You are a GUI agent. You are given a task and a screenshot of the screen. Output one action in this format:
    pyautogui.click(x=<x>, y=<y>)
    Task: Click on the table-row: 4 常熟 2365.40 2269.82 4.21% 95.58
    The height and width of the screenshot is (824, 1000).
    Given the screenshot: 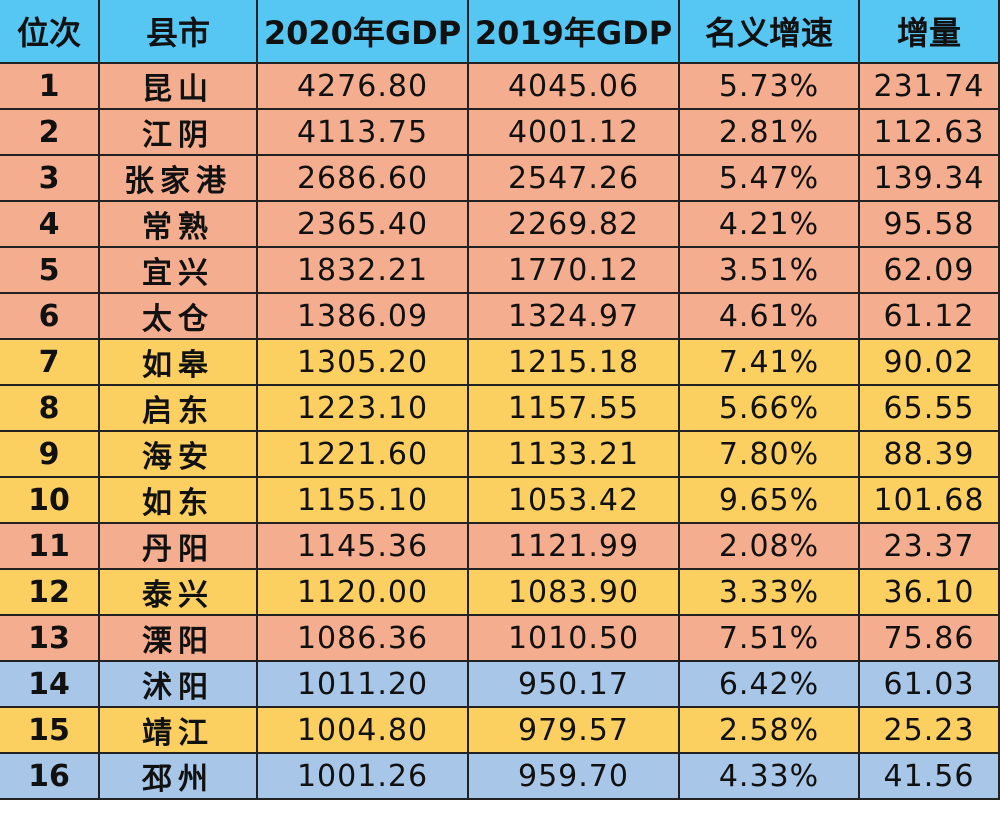 What is the action you would take?
    pyautogui.click(x=500, y=224)
    